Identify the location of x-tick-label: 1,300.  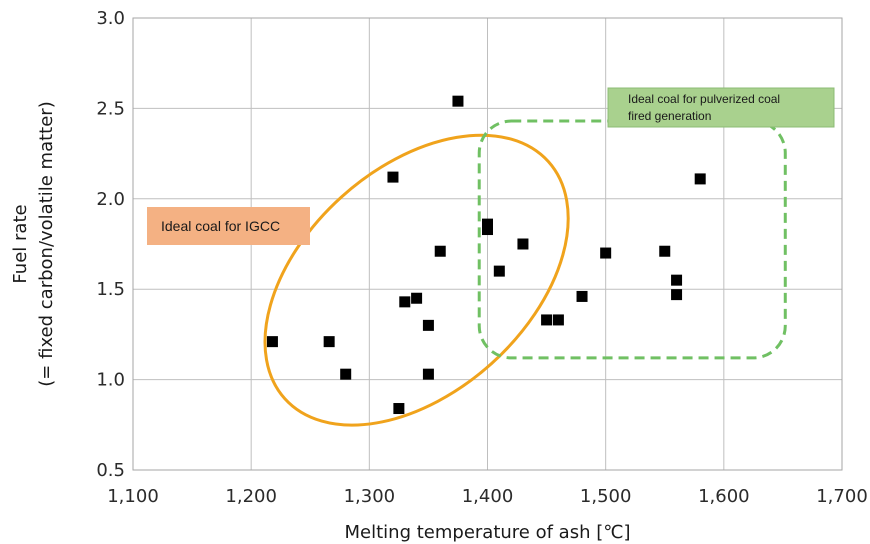
(370, 496).